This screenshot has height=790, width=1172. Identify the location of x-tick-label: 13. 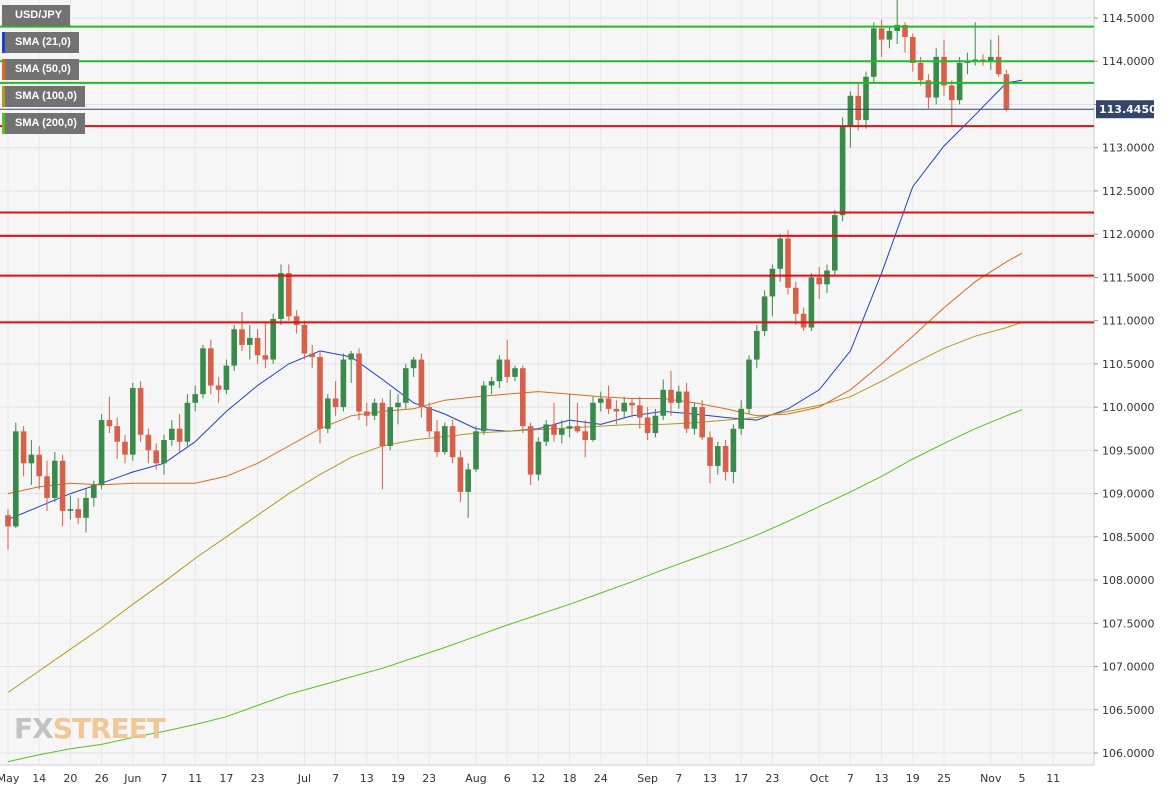
(367, 778).